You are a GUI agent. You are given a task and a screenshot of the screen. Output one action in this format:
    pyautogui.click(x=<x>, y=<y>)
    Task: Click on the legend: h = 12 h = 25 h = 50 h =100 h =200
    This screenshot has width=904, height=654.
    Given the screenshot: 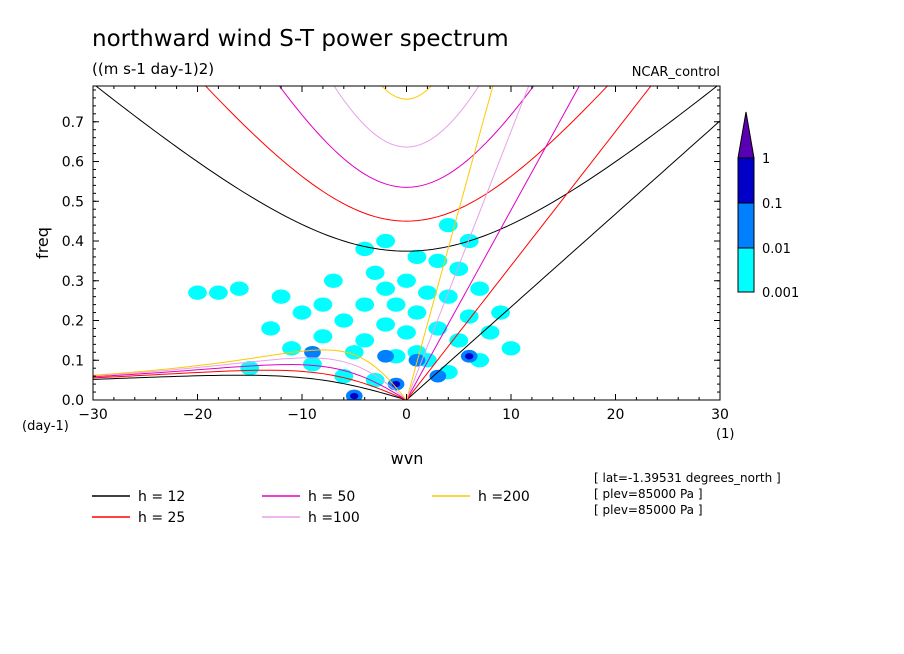 What is the action you would take?
    pyautogui.click(x=311, y=507)
    